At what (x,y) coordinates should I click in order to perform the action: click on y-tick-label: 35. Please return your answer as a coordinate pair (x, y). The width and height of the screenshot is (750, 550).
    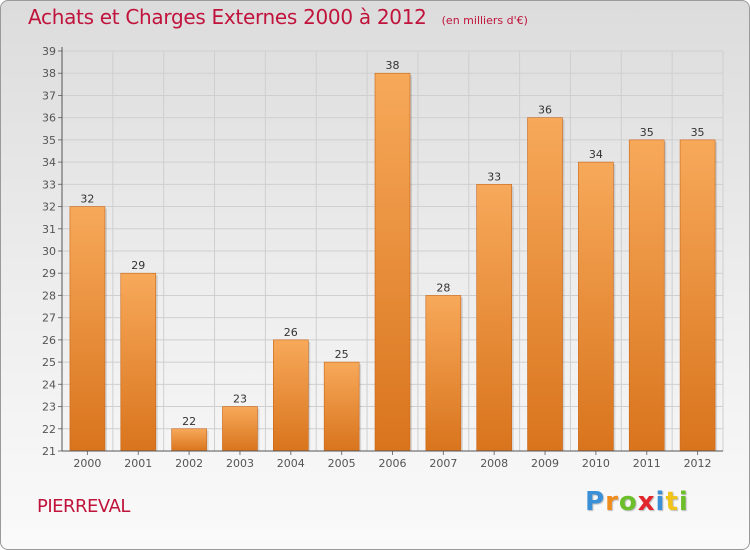
    Looking at the image, I should click on (49, 140).